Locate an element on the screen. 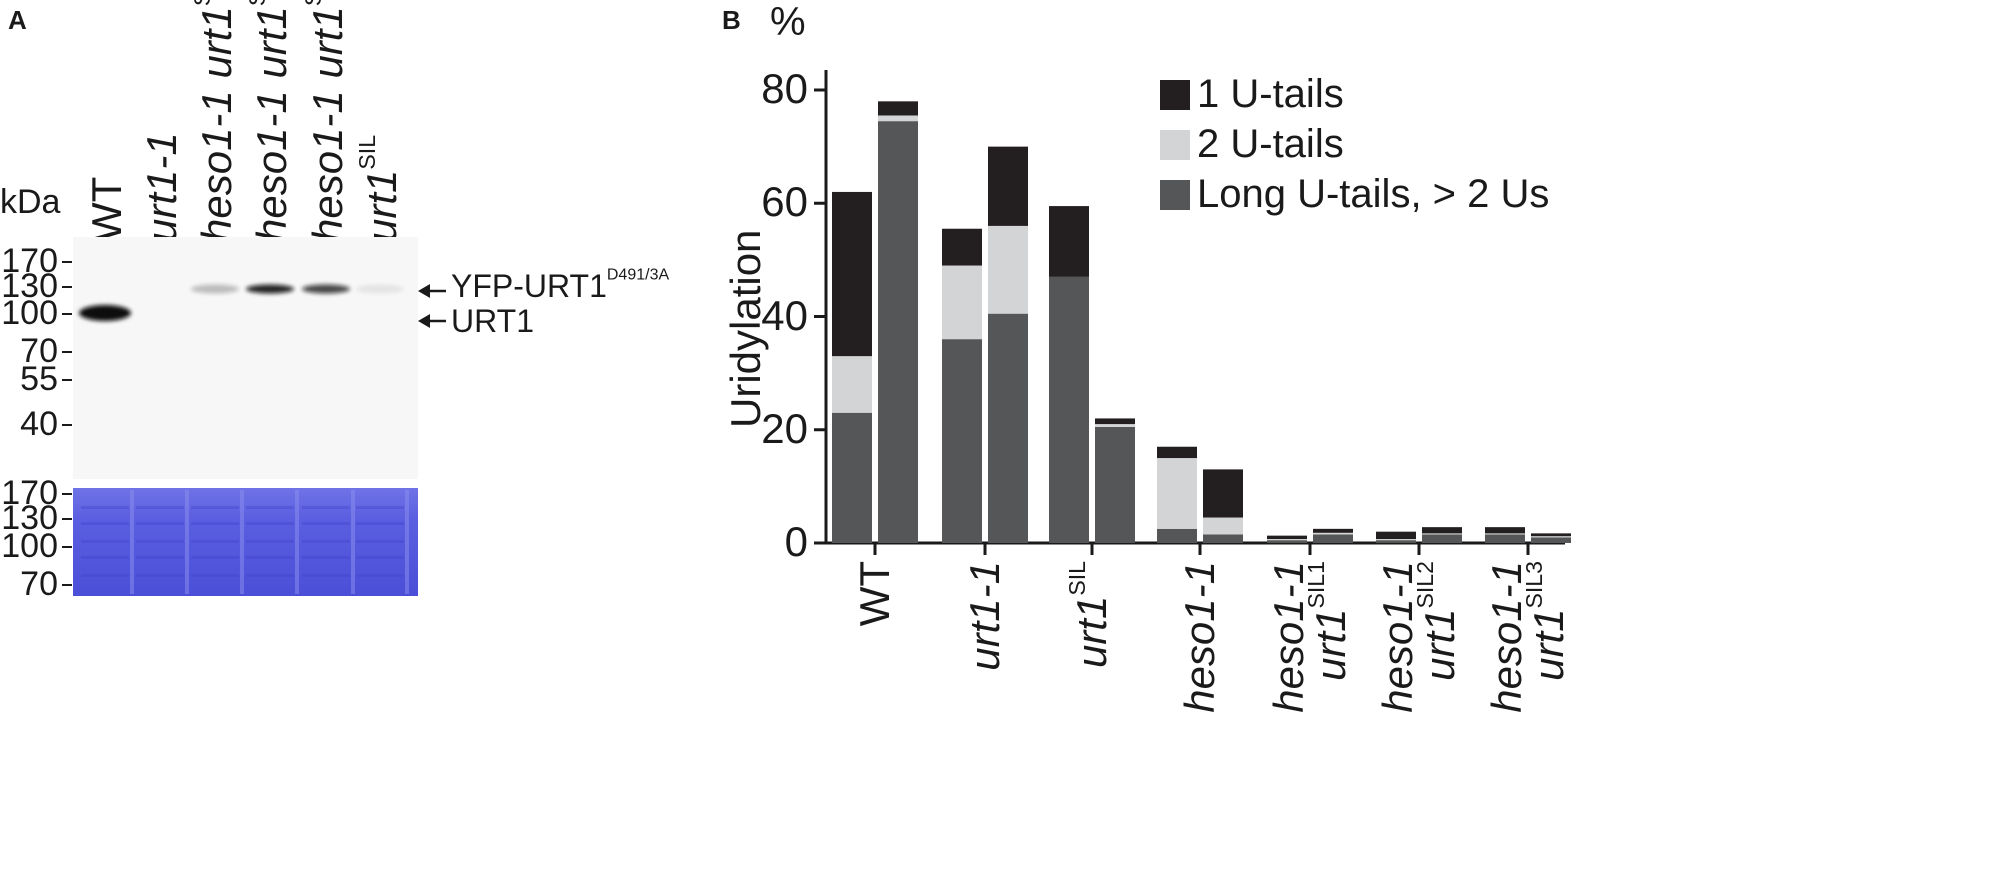  marker-ticks is located at coordinates (67, 423).